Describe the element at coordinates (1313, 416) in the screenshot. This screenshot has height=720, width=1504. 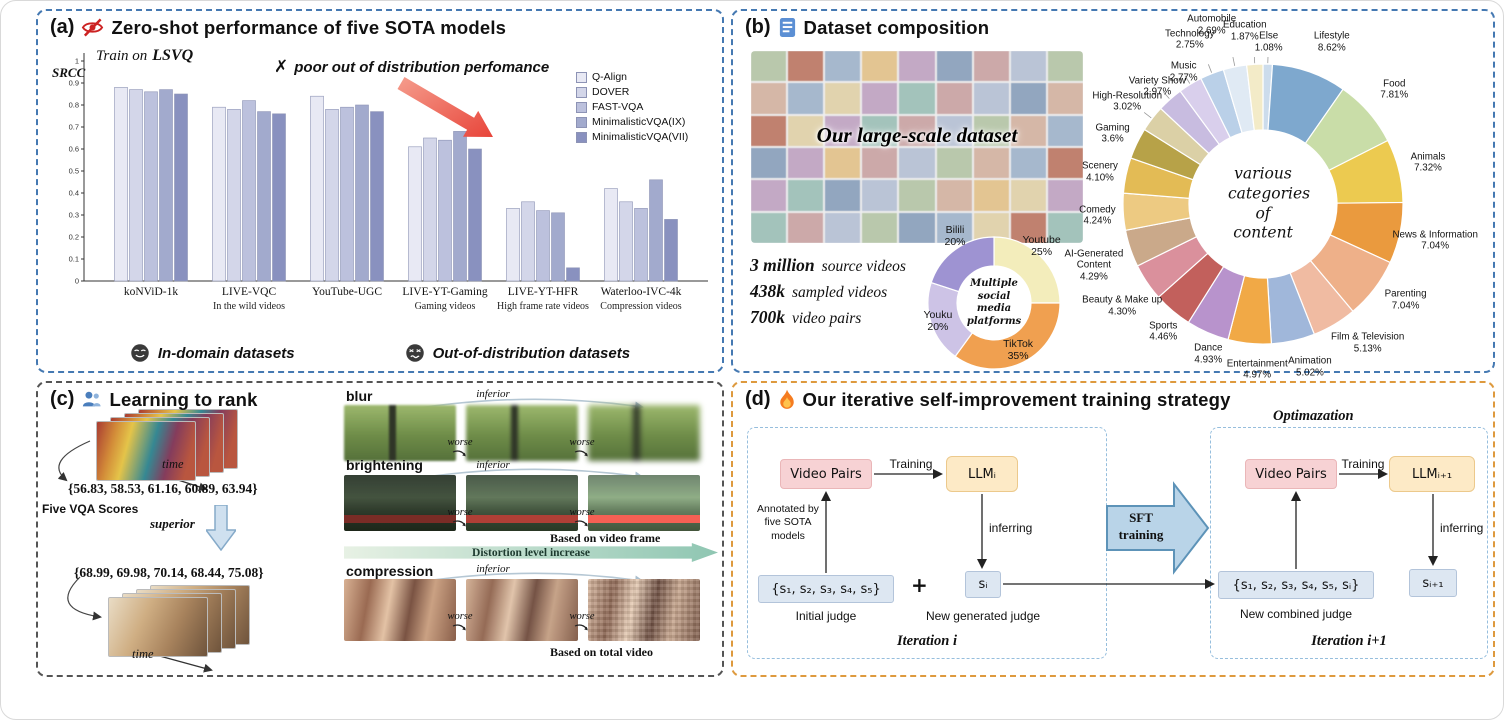
I see `optimization-label: Optimazation` at that location.